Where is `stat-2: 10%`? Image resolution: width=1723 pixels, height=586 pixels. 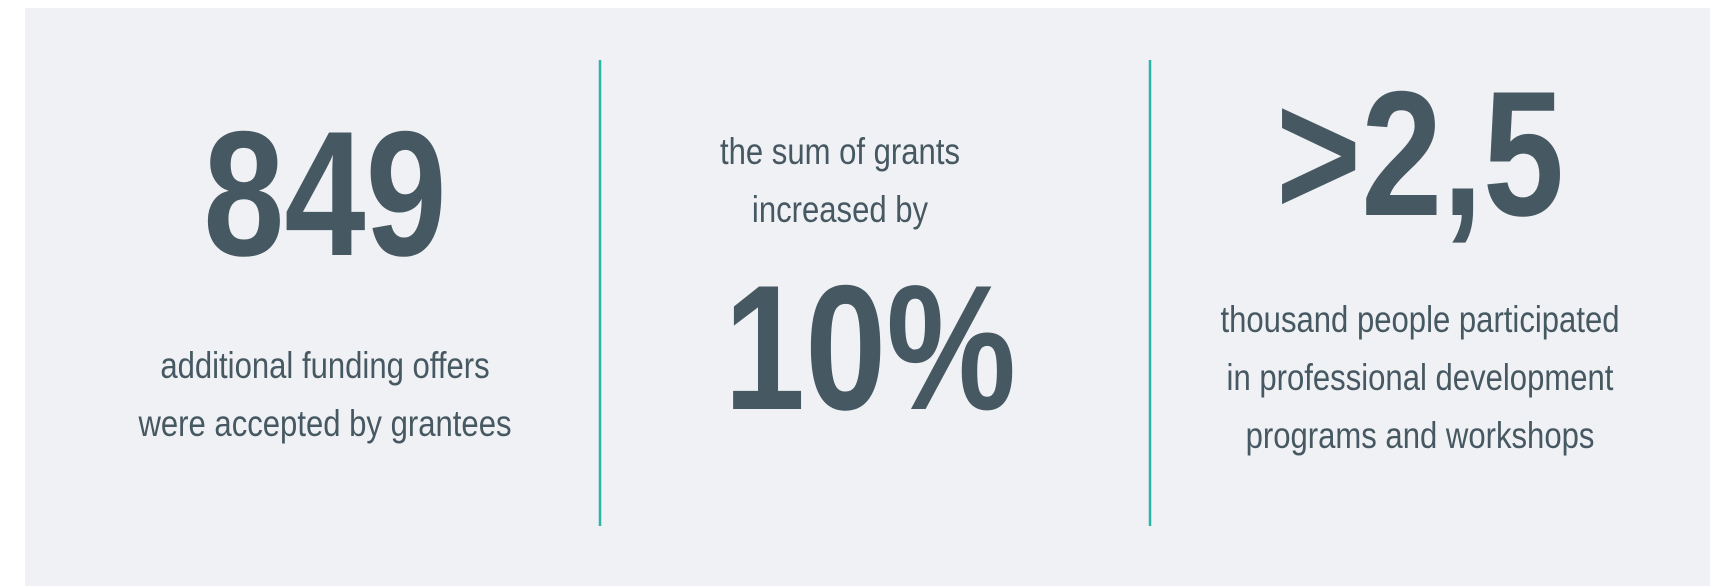
stat-2: 10% is located at coordinates (870, 348).